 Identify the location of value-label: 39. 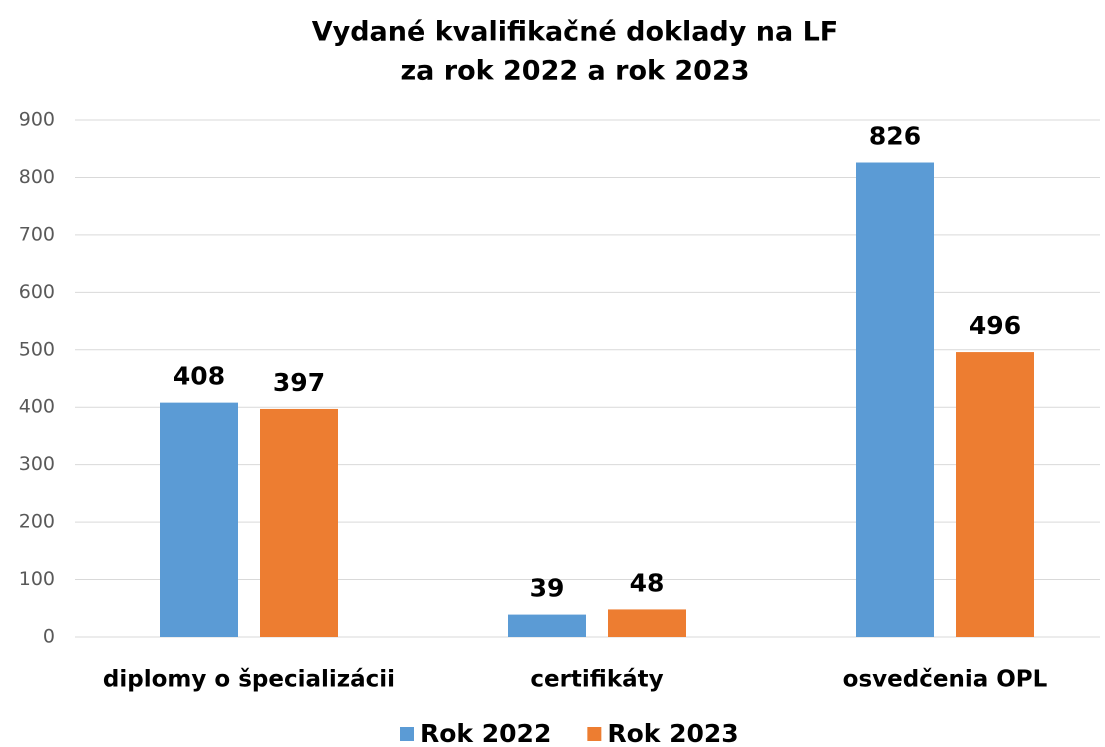
(547, 588).